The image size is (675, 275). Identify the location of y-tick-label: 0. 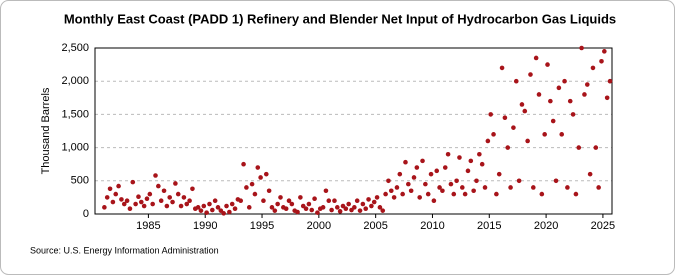
(86, 214).